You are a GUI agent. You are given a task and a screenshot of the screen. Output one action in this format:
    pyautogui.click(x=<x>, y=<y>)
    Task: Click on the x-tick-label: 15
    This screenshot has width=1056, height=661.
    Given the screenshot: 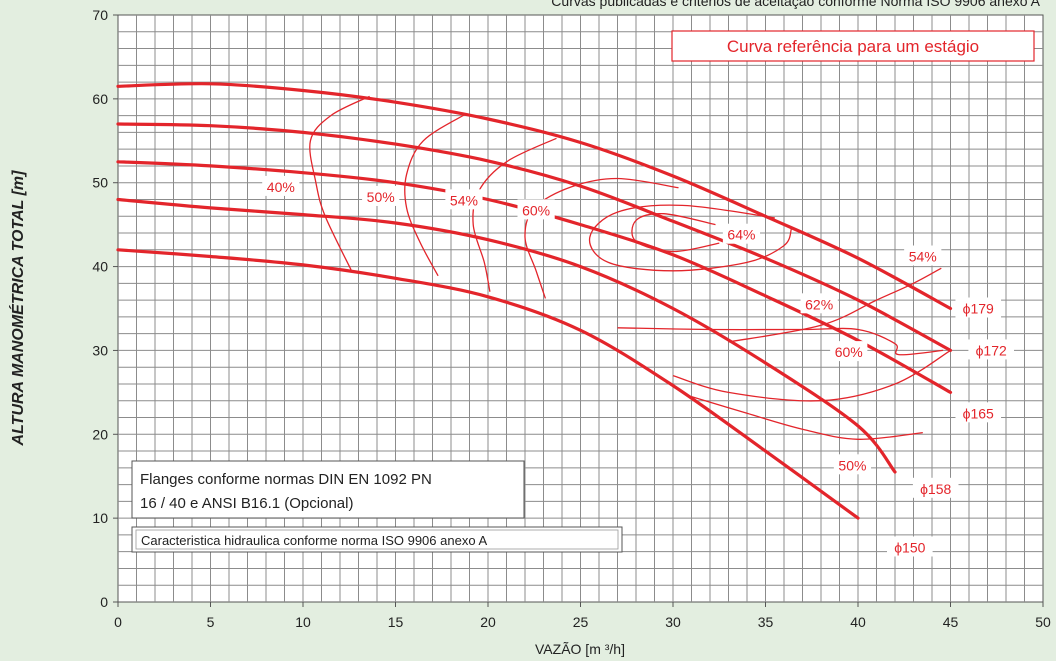 What is the action you would take?
    pyautogui.click(x=396, y=622)
    